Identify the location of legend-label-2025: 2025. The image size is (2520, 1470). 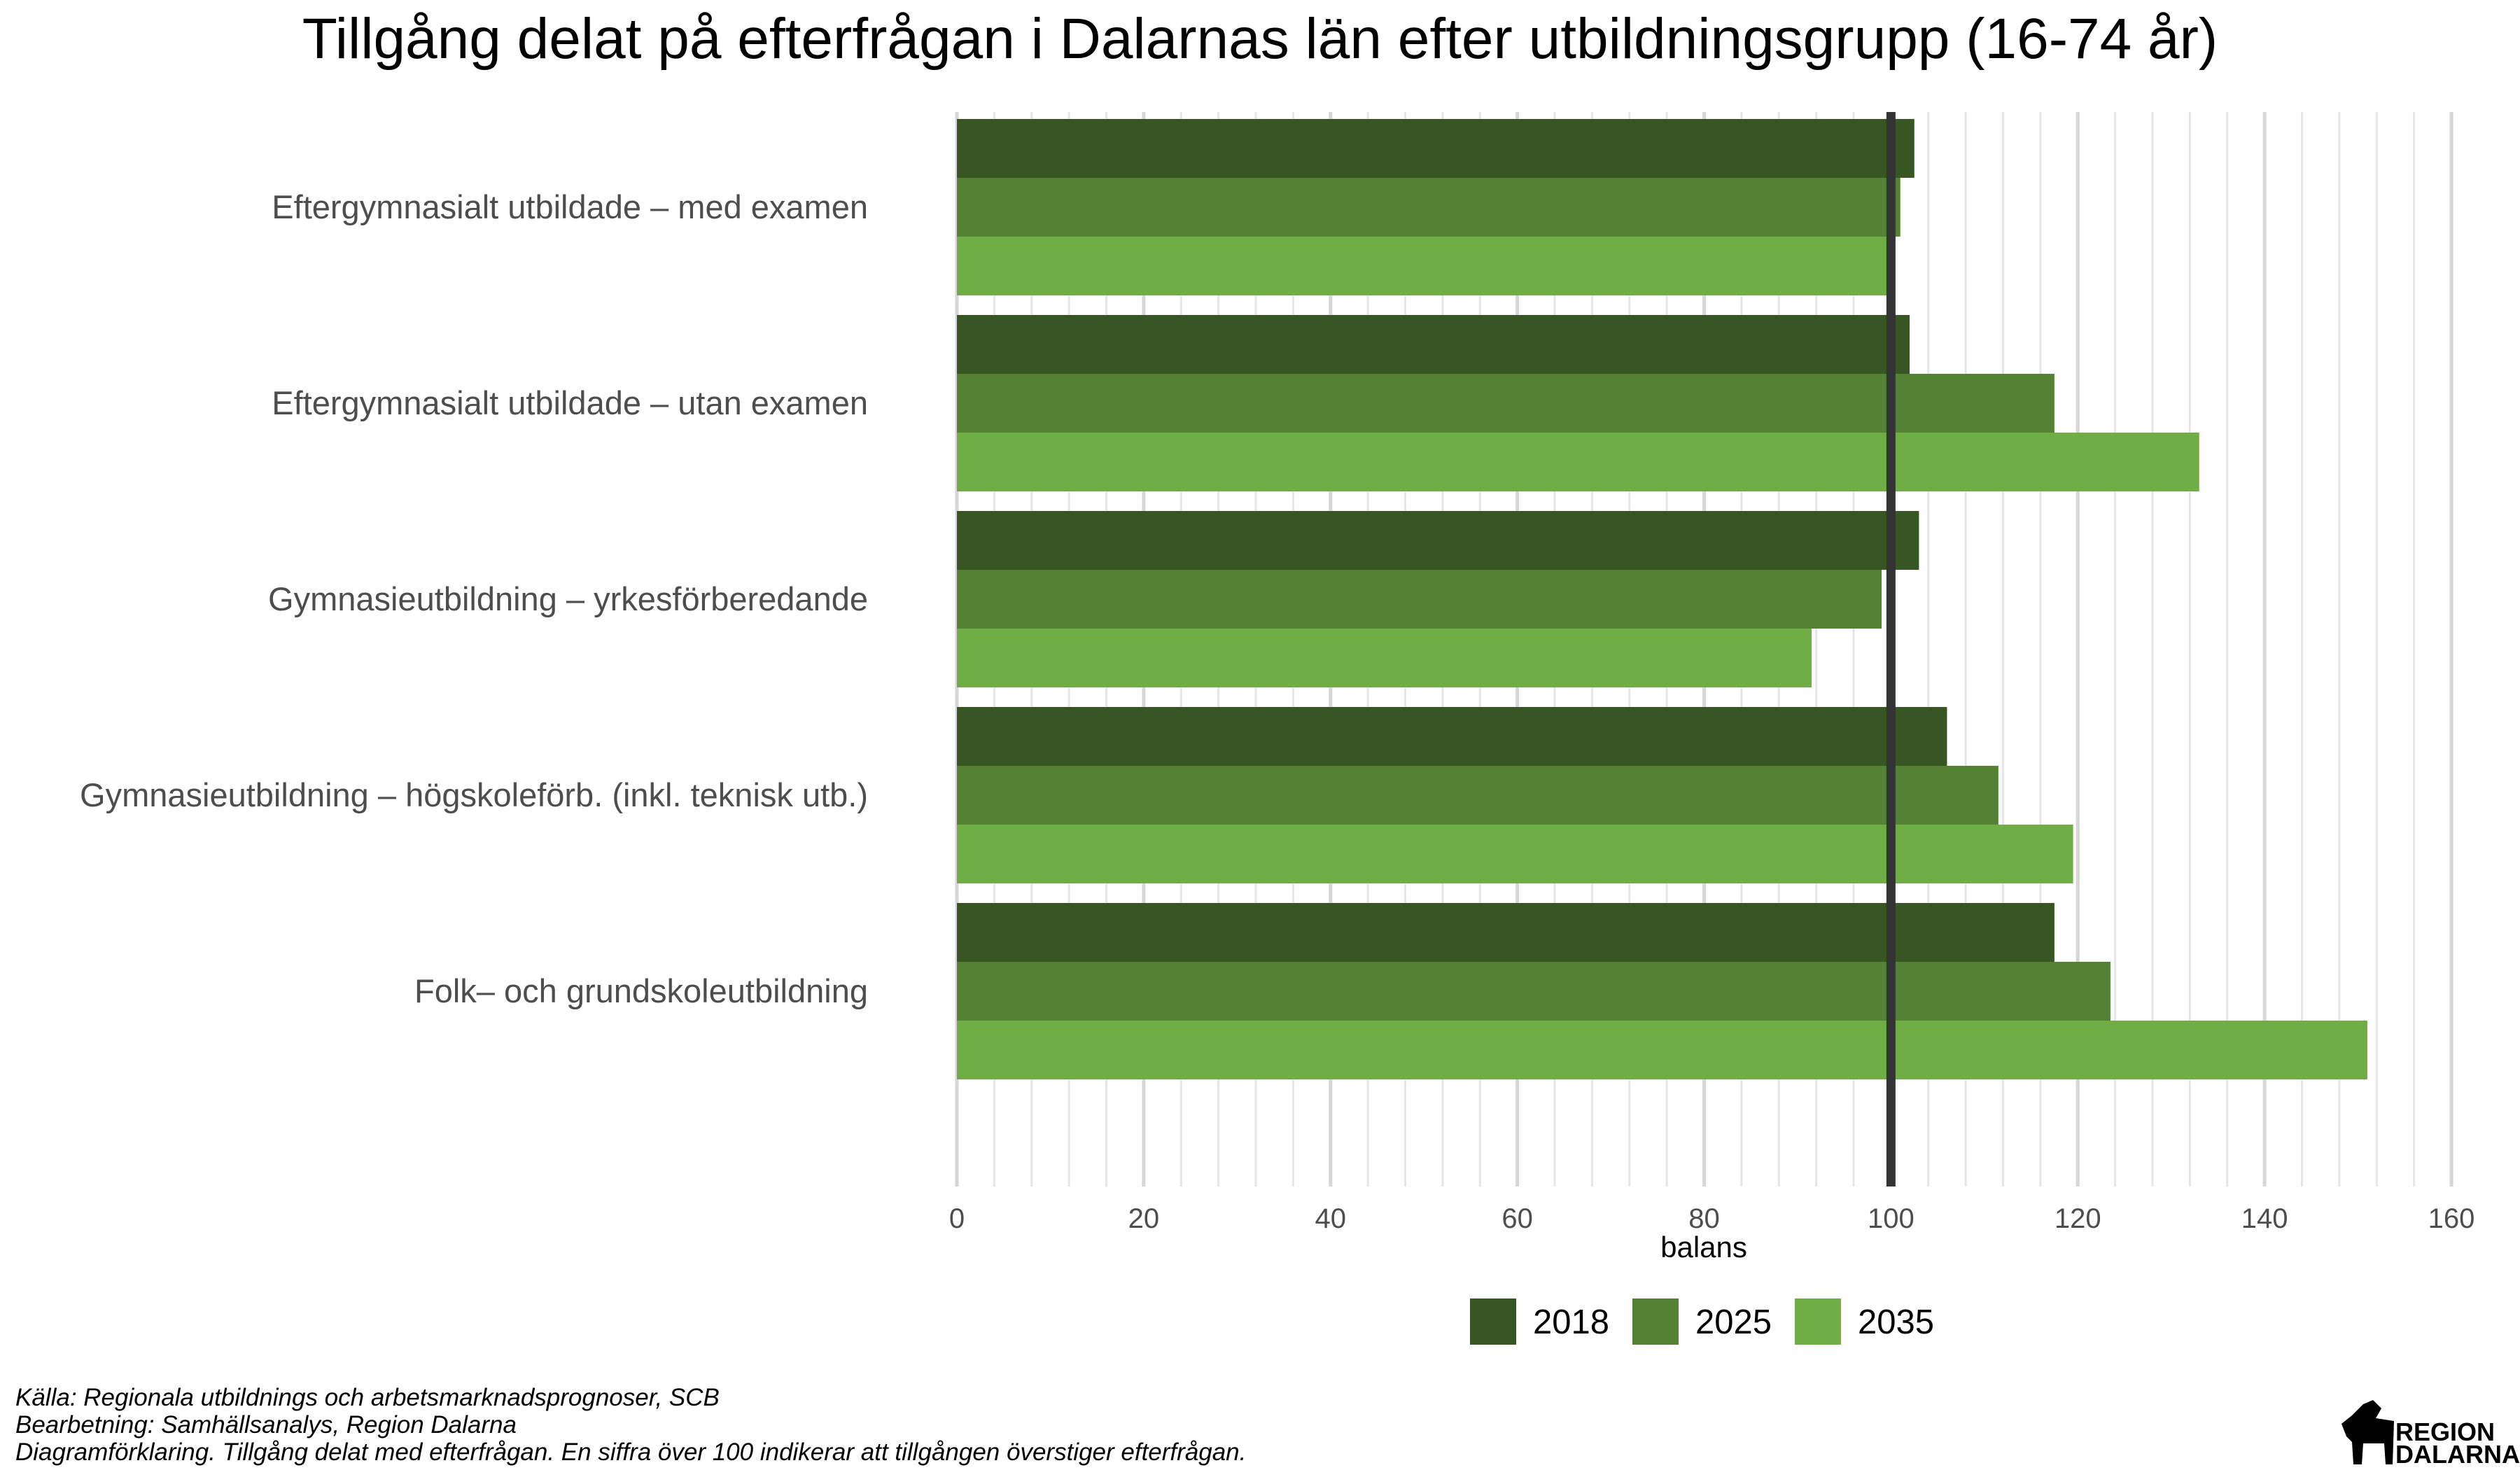
(1733, 1322).